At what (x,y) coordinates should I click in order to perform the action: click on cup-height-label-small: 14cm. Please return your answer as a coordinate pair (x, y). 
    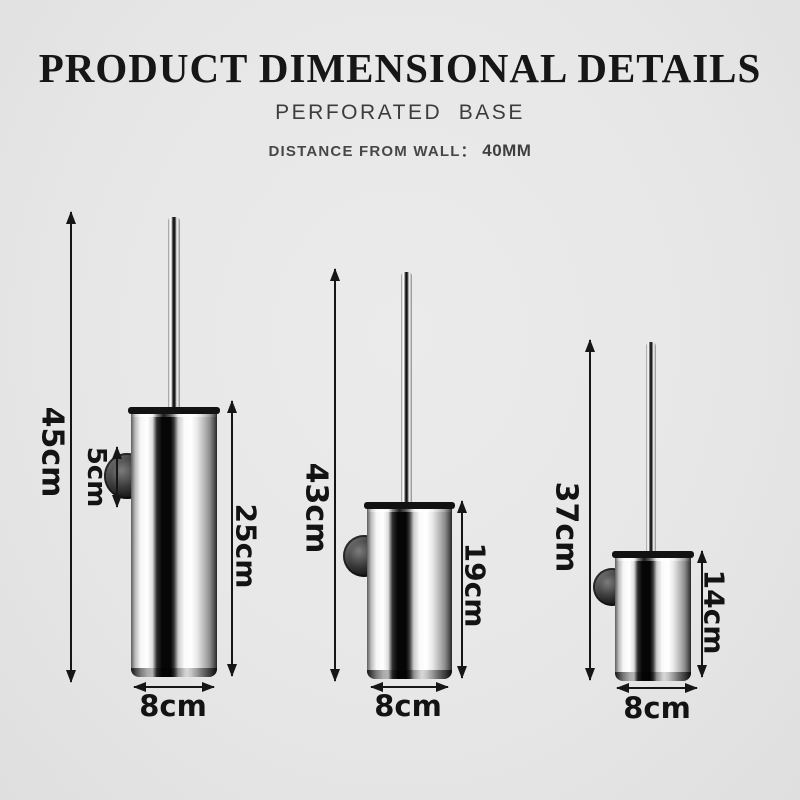
    Looking at the image, I should click on (714, 612).